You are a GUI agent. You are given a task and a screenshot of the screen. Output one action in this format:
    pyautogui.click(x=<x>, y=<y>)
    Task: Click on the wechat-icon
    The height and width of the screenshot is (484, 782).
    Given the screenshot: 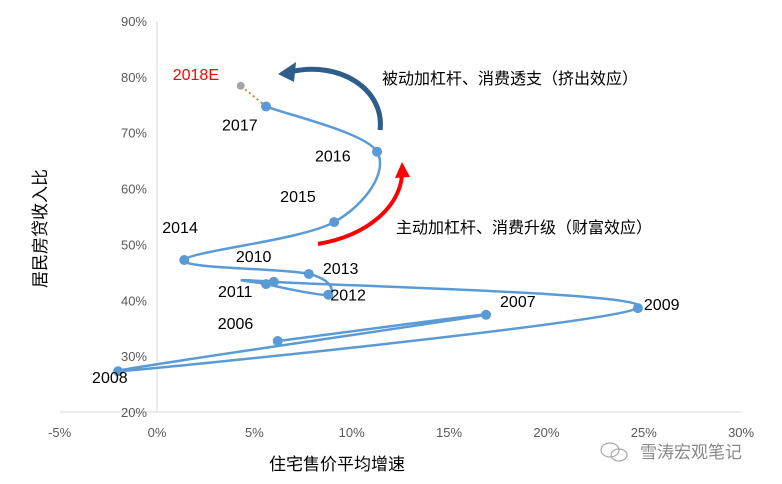 What is the action you would take?
    pyautogui.click(x=614, y=452)
    